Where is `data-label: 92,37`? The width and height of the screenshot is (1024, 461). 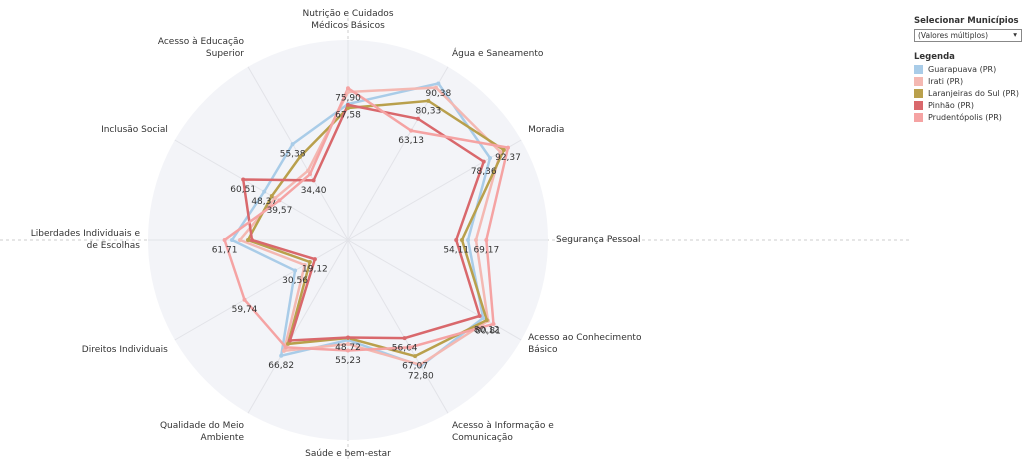
data-label: 92,37 is located at coordinates (508, 158).